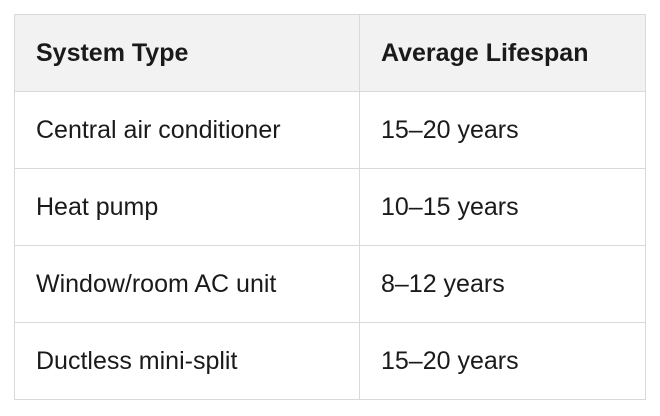 Image resolution: width=660 pixels, height=416 pixels. Describe the element at coordinates (187, 207) in the screenshot. I see `table-cell: Heat pump` at that location.